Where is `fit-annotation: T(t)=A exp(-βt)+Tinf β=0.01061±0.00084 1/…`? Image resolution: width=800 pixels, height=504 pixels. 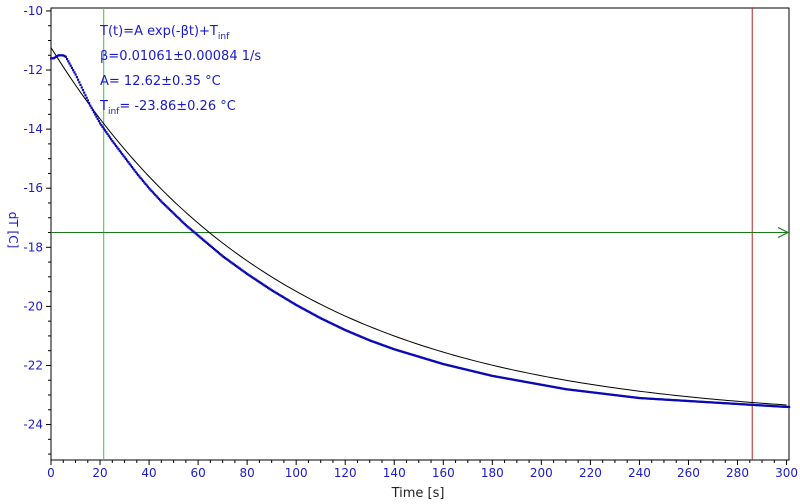
fit-annotation: T(t)=A exp(-βt)+Tinf β=0.01061±0.00084 1/… is located at coordinates (180, 70).